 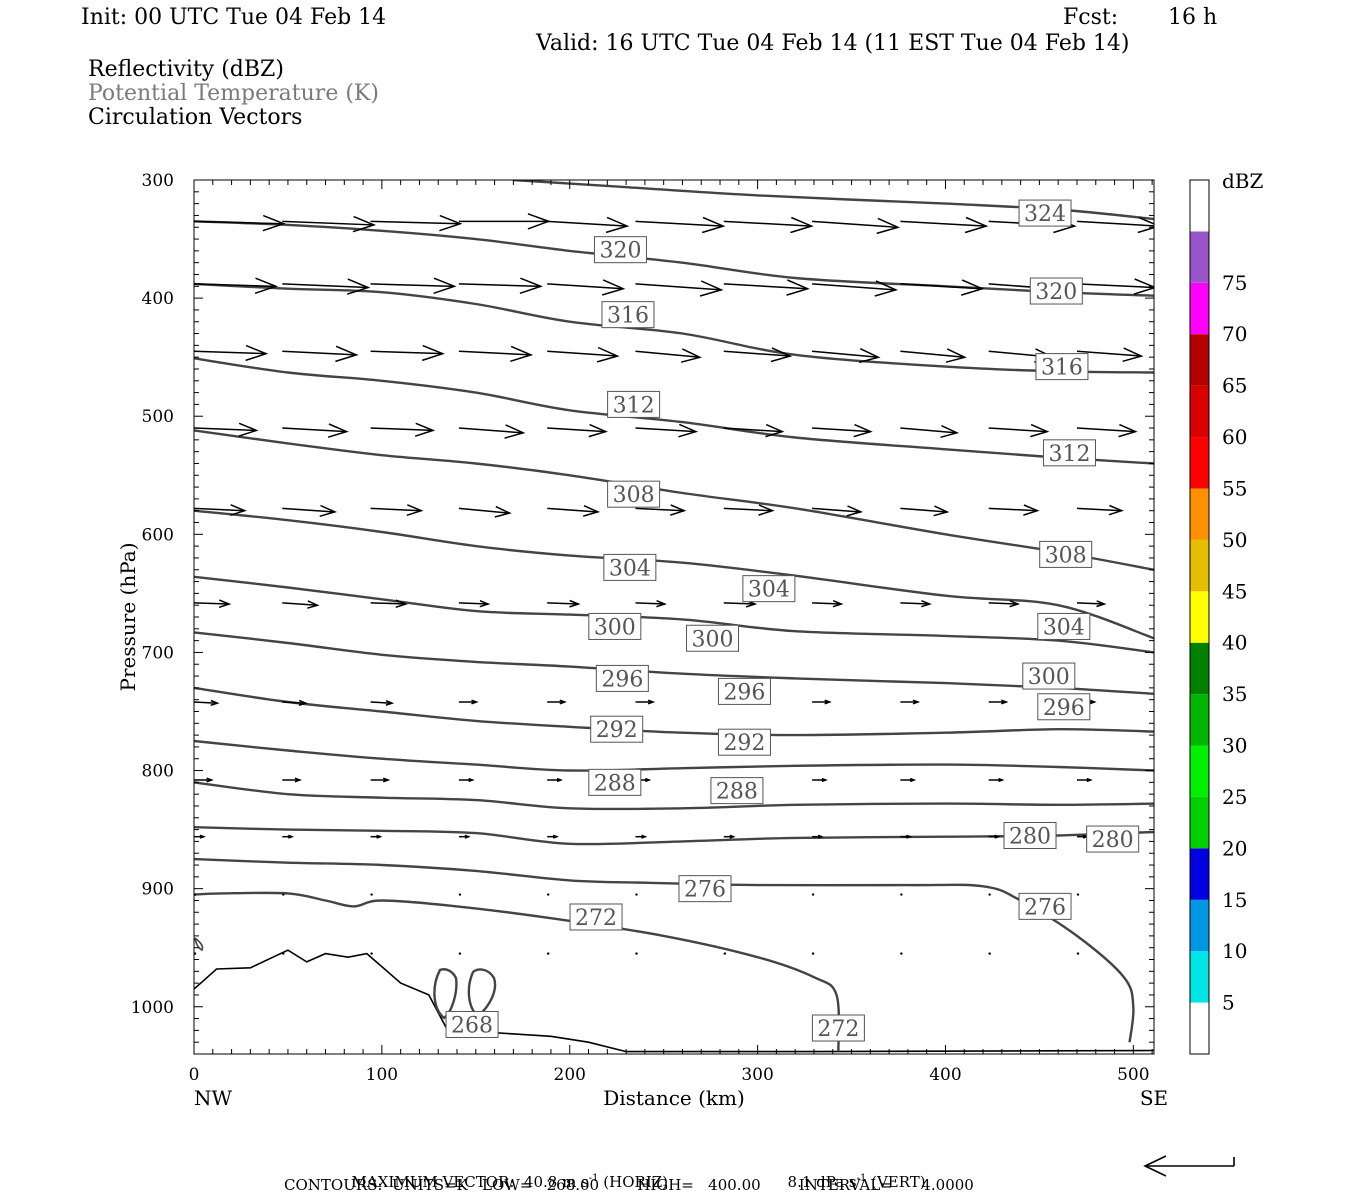 I want to click on contour-label-text: 304, so click(x=1064, y=627).